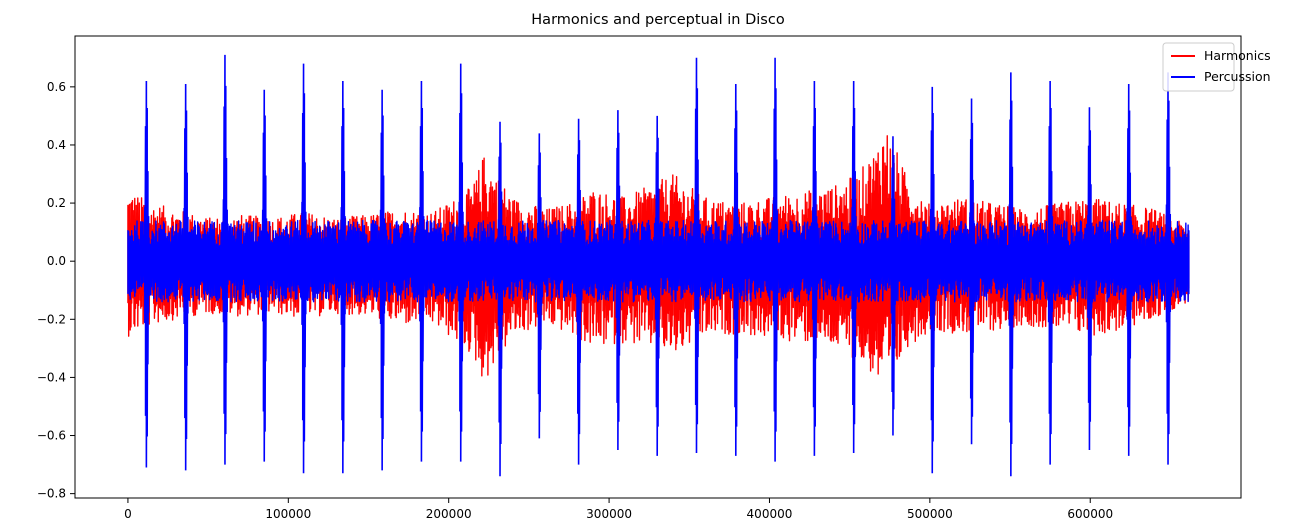 The width and height of the screenshot is (1303, 528). I want to click on x-tick-label: 300000, so click(609, 514).